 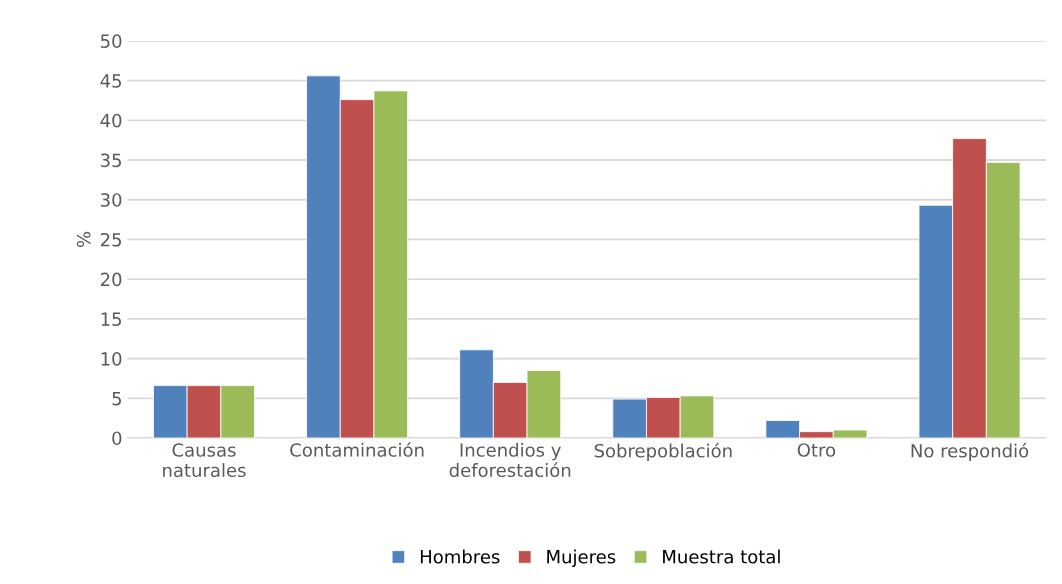 What do you see at coordinates (460, 556) in the screenshot?
I see `legend-label: Hombres` at bounding box center [460, 556].